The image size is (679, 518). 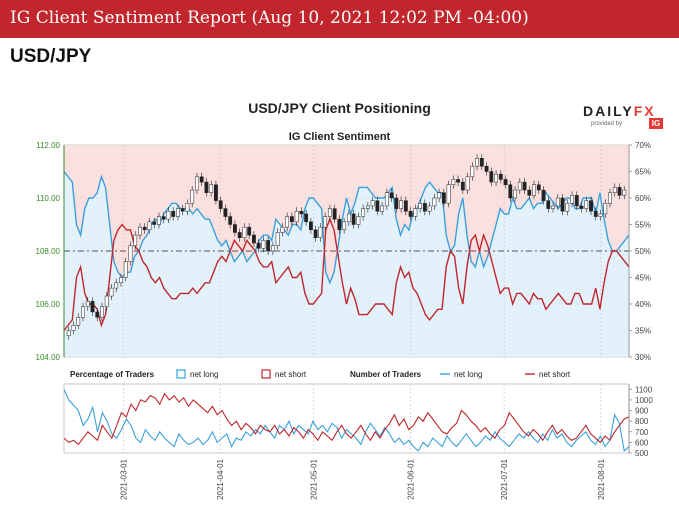 I want to click on chart-subtitle: IG Client Sentiment, so click(x=339, y=137).